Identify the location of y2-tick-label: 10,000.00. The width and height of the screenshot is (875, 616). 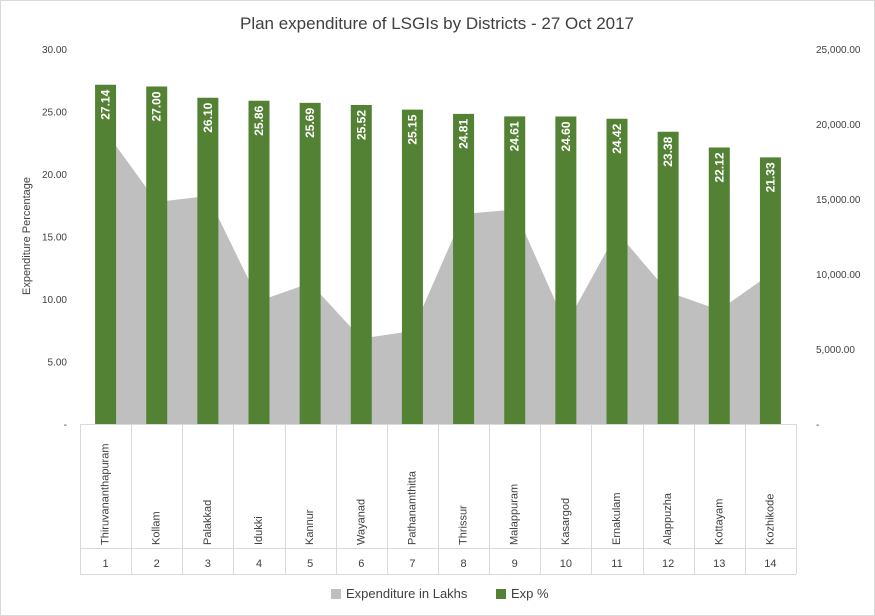
(838, 275).